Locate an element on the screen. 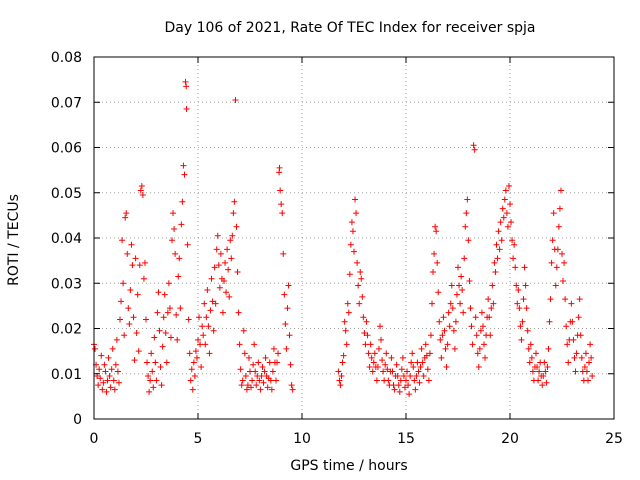 The width and height of the screenshot is (640, 480). y-tick-label: 0.03 is located at coordinates (66, 284).